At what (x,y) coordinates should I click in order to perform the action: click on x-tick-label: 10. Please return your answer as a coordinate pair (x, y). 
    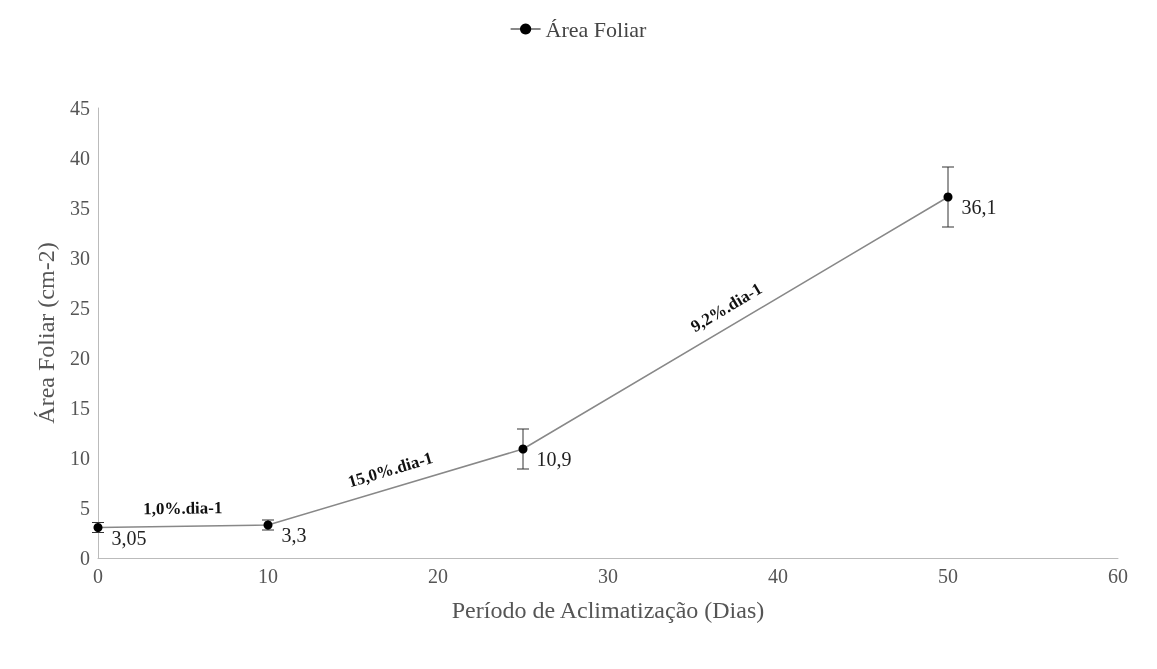
    Looking at the image, I should click on (268, 576).